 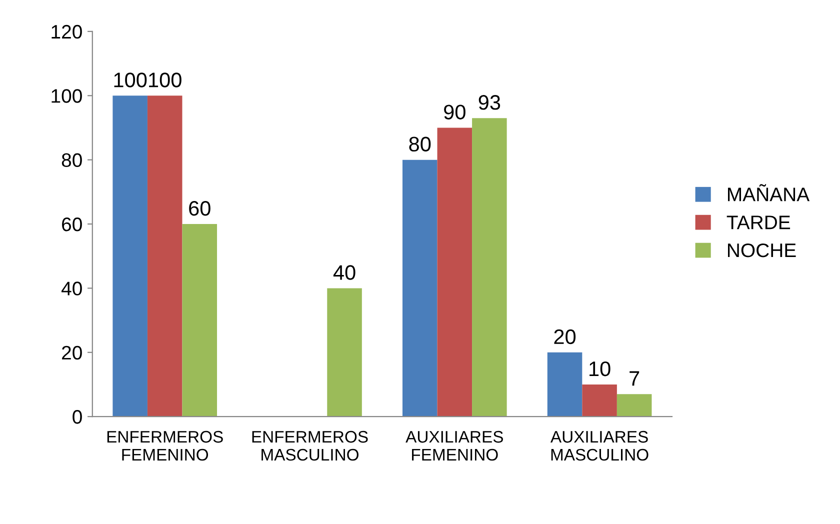 I want to click on x-tick-label: AUXILIARES FEMENINO, so click(x=454, y=445).